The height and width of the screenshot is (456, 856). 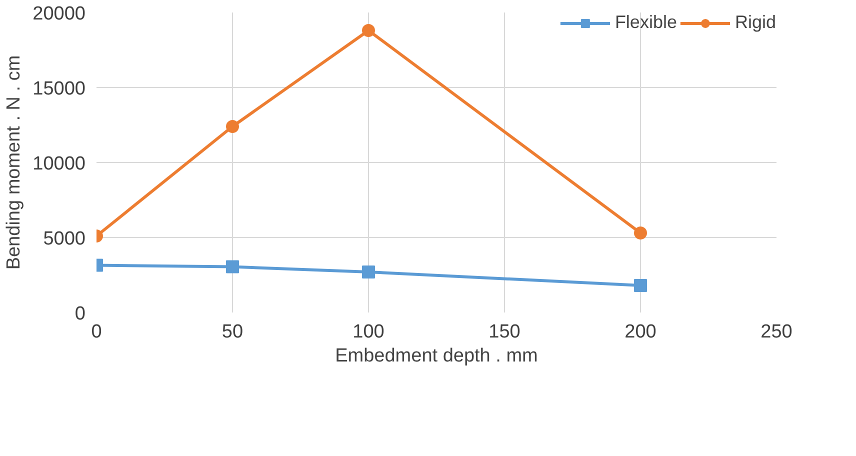 What do you see at coordinates (755, 22) in the screenshot?
I see `legend-label: Rigid` at bounding box center [755, 22].